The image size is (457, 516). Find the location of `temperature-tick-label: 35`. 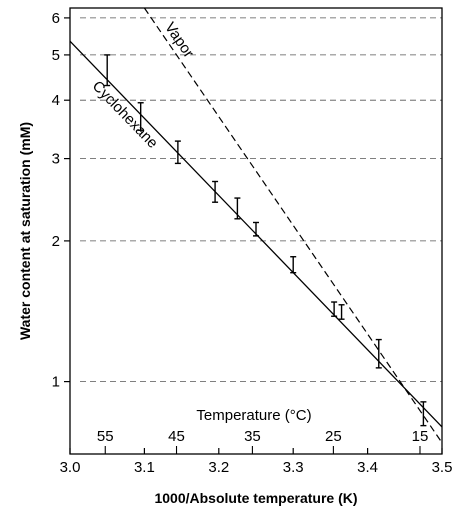

temperature-tick-label: 35 is located at coordinates (252, 436).